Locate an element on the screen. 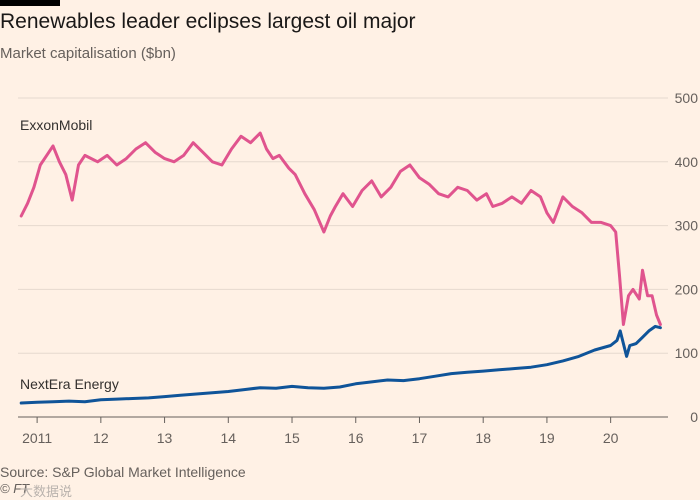 The height and width of the screenshot is (500, 700). x-tick-label: 15 is located at coordinates (292, 438).